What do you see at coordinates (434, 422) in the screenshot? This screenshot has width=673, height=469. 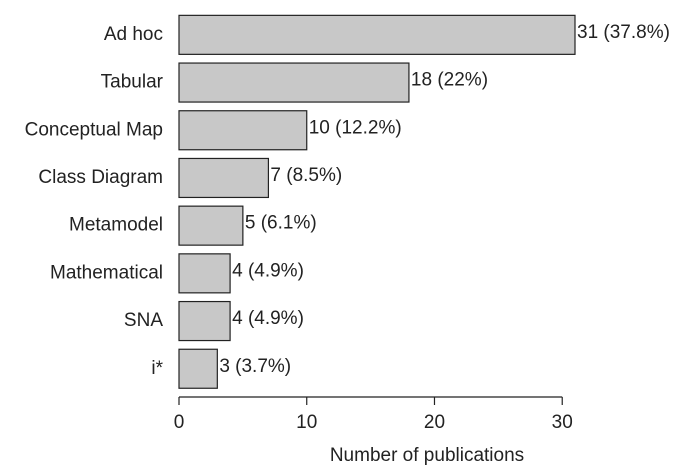 I see `x-tick-label: 20` at bounding box center [434, 422].